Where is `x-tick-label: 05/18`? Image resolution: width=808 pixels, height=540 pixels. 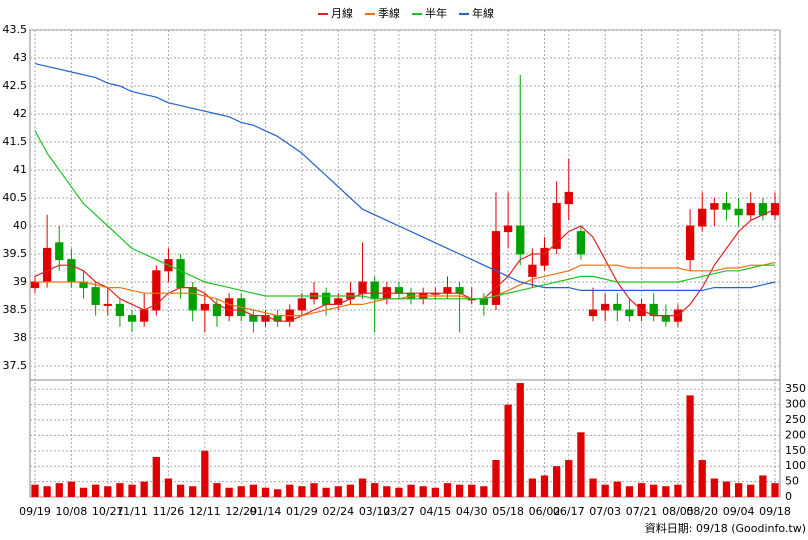
x-tick-label: 05/18 is located at coordinates (508, 511).